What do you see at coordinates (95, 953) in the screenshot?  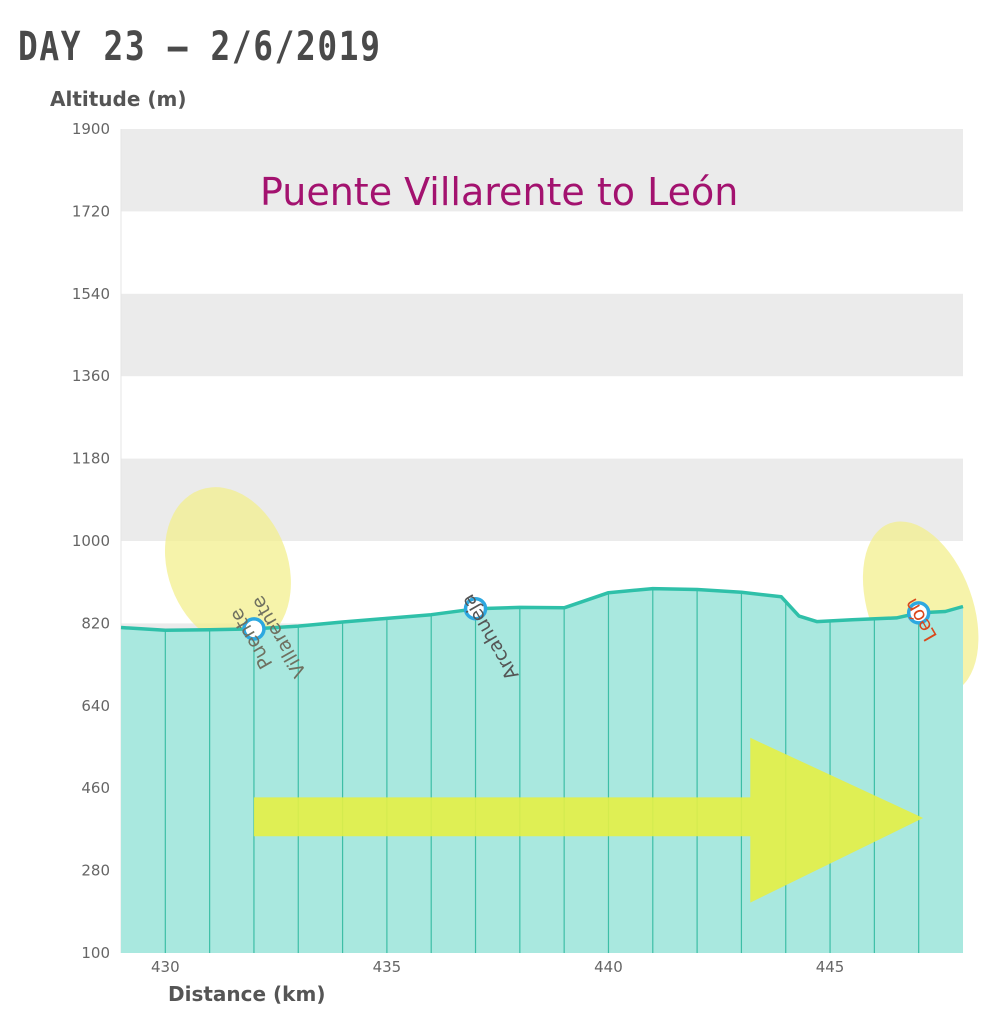 I see `y-tick-label: 100` at bounding box center [95, 953].